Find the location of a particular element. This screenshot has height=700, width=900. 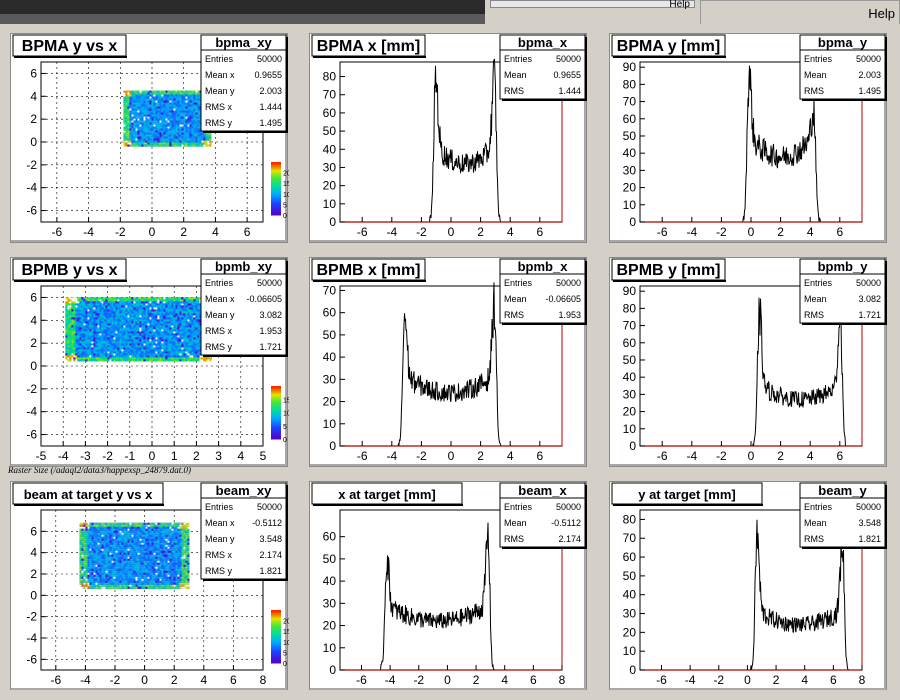

window-titlebar: Help Help is located at coordinates (450, 14).